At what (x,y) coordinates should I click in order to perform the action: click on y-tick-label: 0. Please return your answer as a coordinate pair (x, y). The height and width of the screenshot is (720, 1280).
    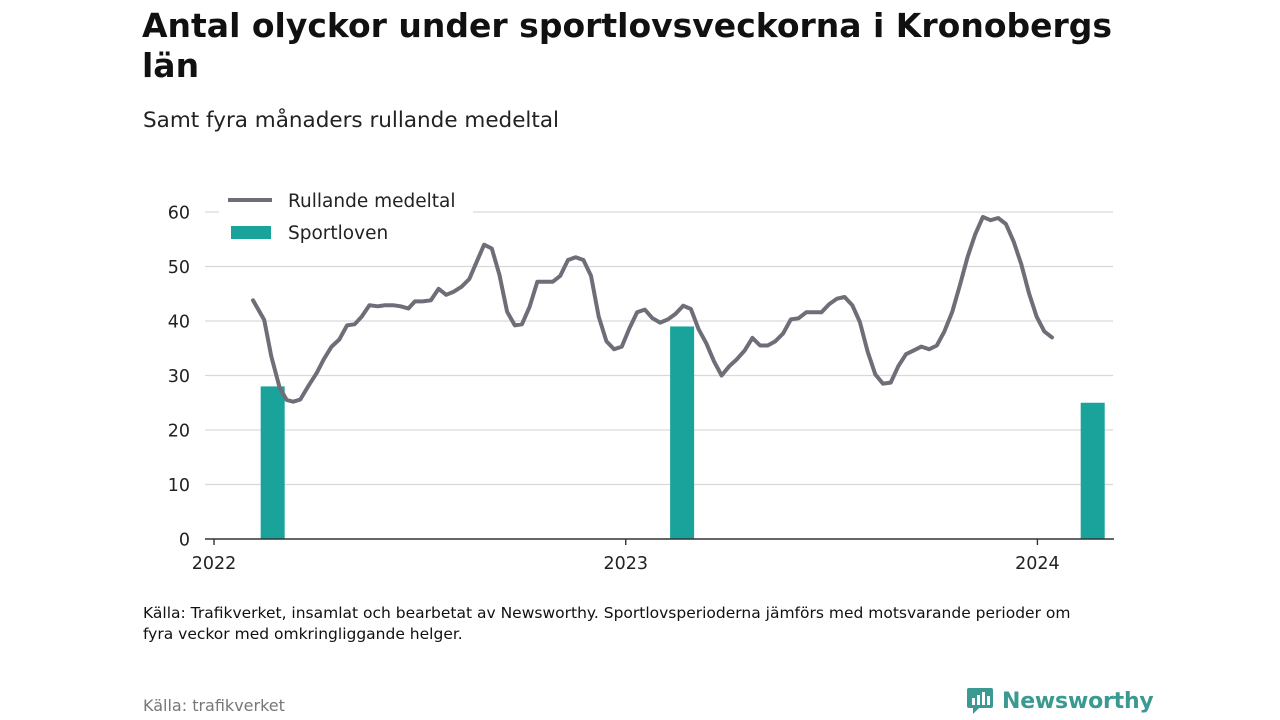
    Looking at the image, I should click on (184, 541).